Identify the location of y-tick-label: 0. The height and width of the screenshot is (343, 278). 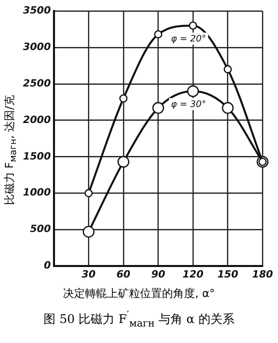
(47, 266).